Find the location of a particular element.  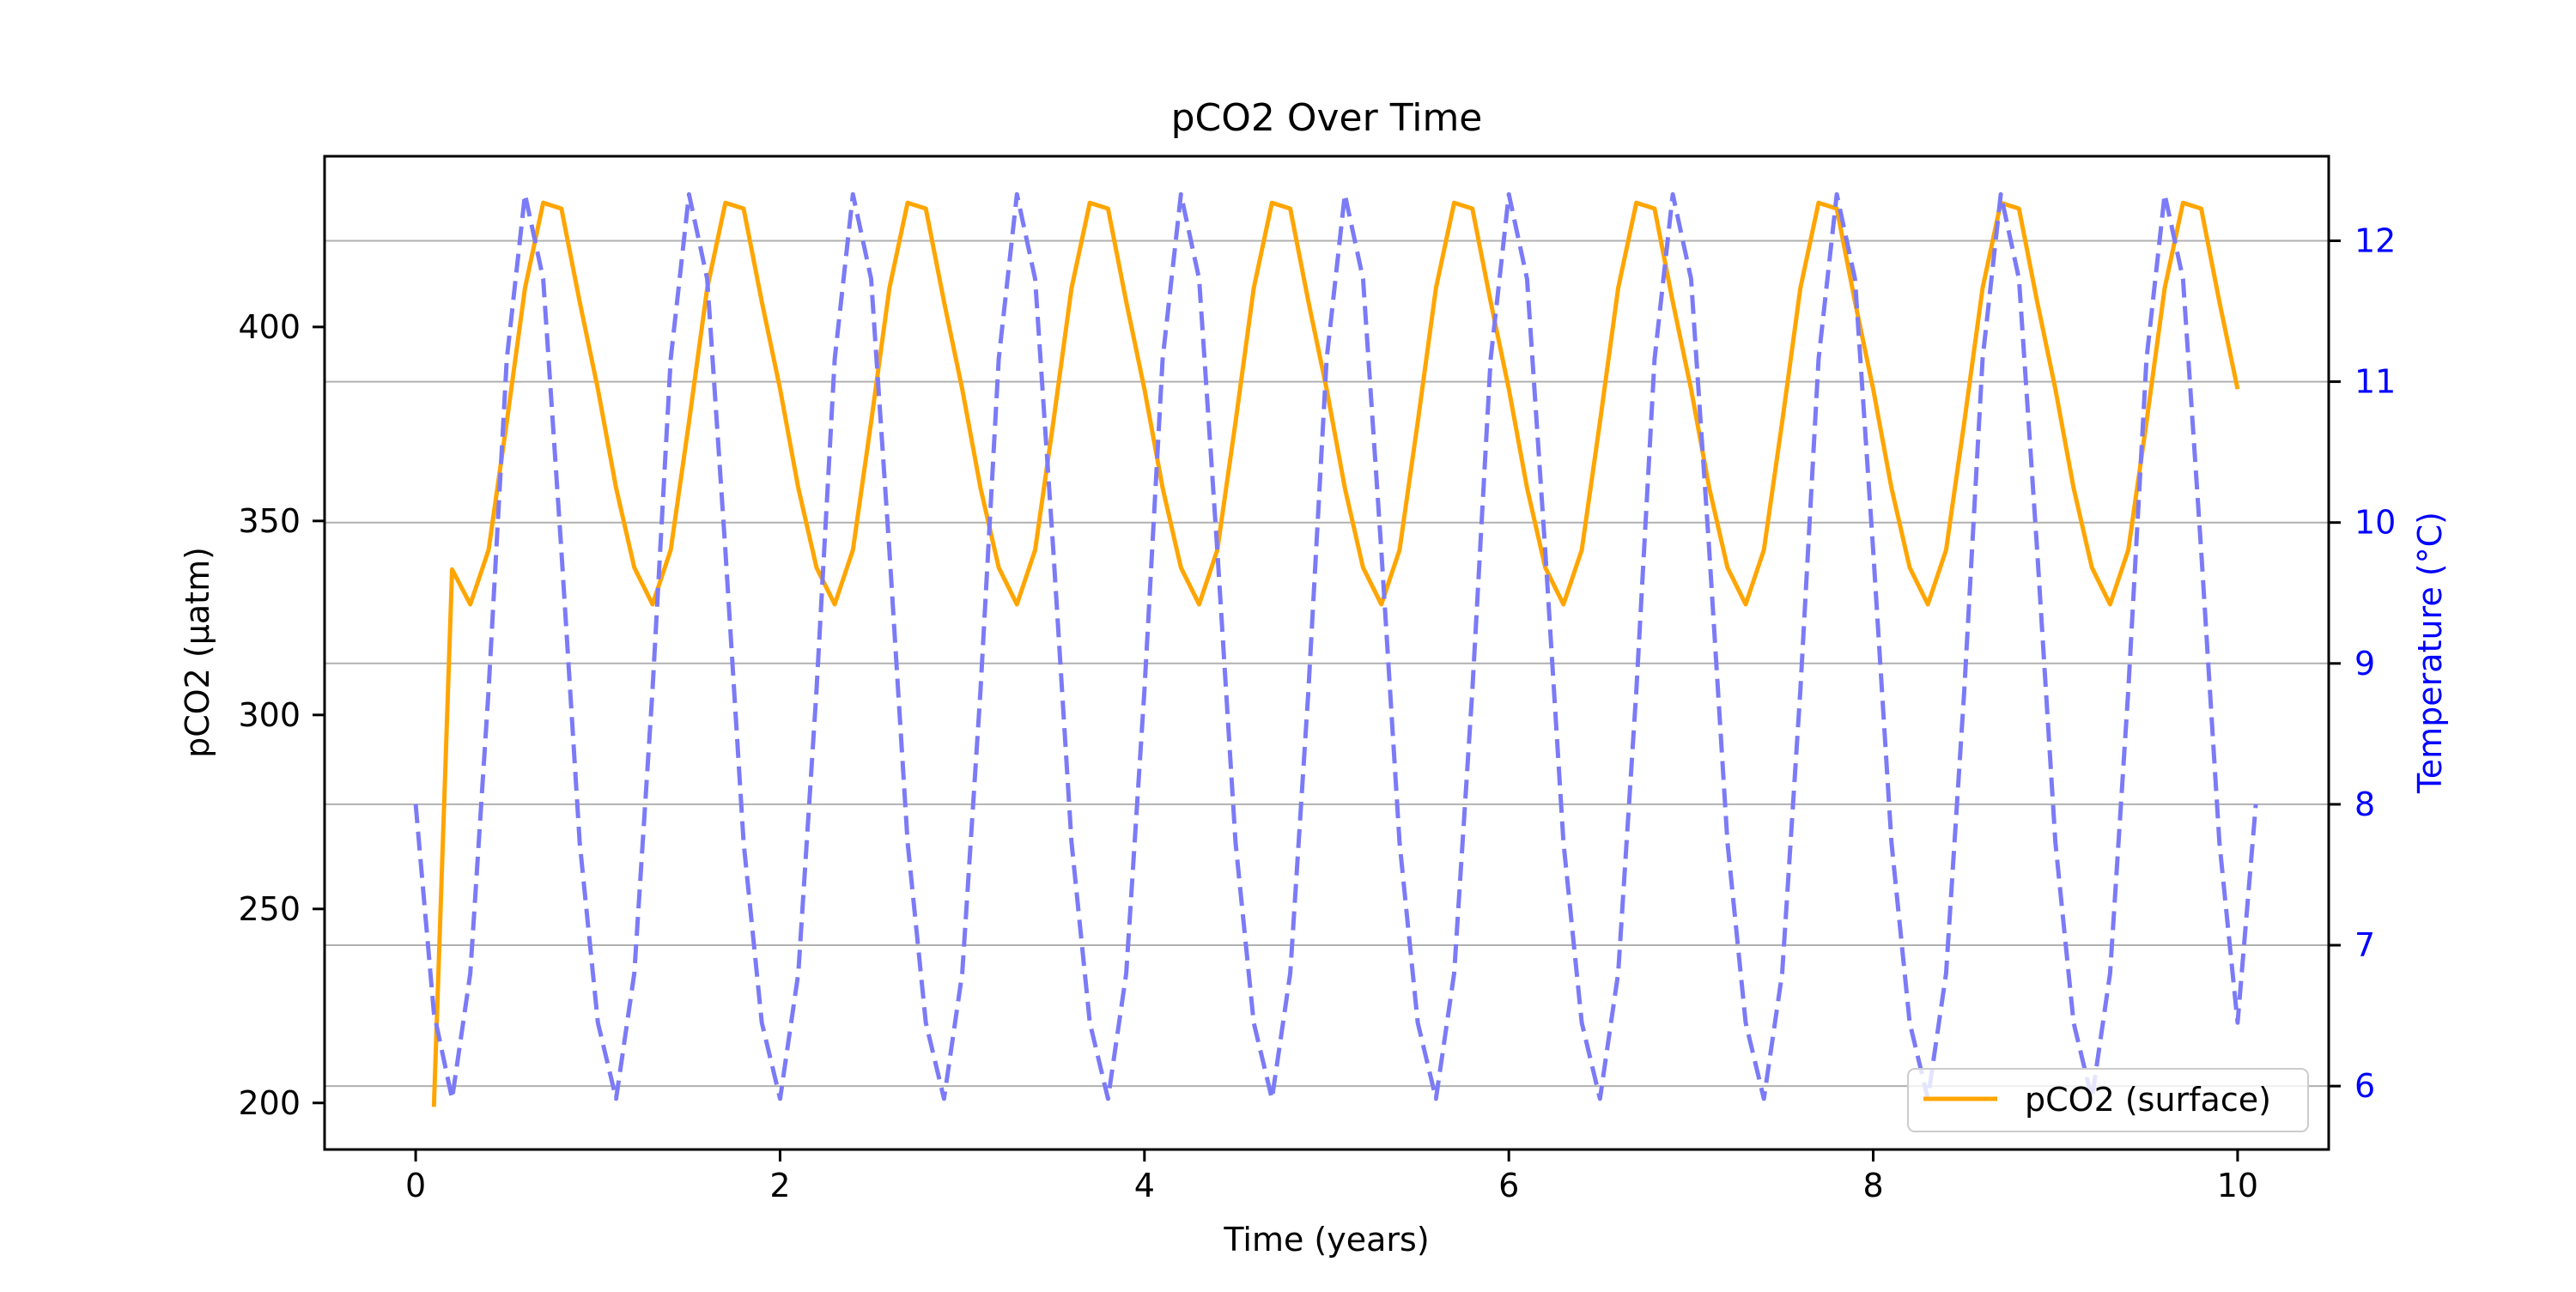

y-axis-right: 6 7 8 9 10 11 12 is located at coordinates (2362, 663).